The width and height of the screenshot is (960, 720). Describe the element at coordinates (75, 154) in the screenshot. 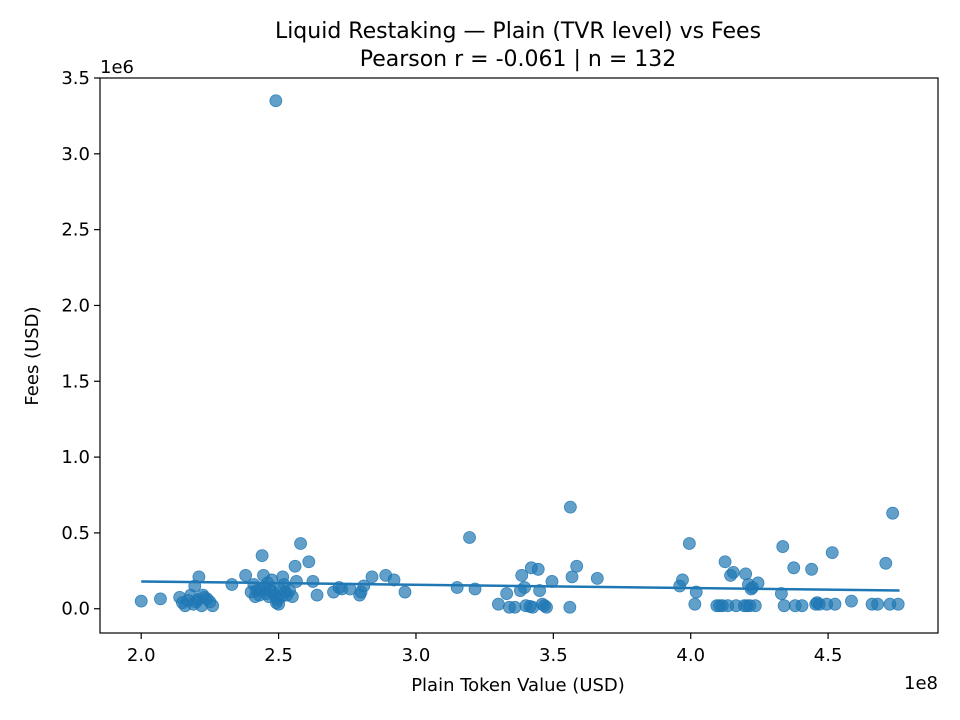

I see `y-tick-label: 3.0` at that location.